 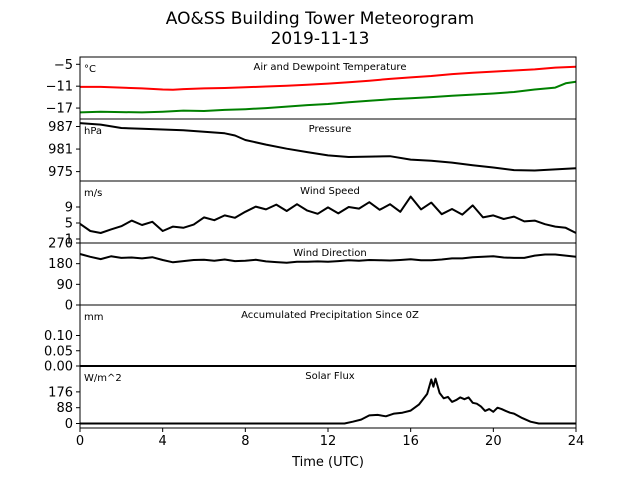 What do you see at coordinates (80, 441) in the screenshot?
I see `x-tick-label: 0` at bounding box center [80, 441].